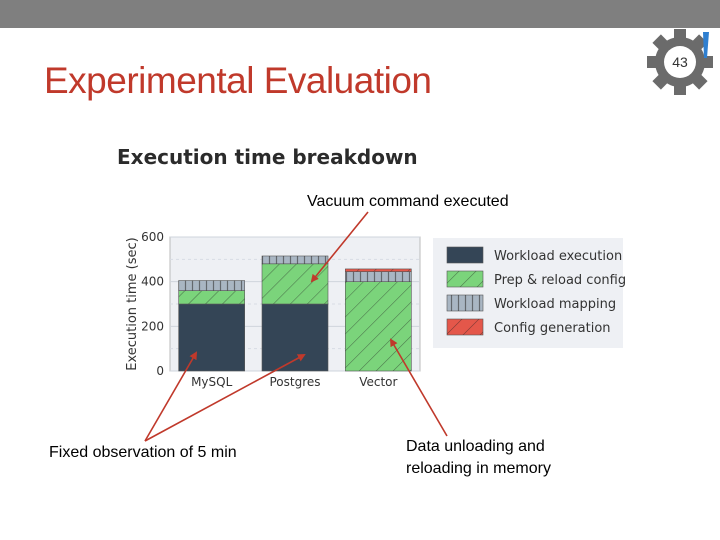 Image resolution: width=720 pixels, height=540 pixels. What do you see at coordinates (558, 256) in the screenshot?
I see `legend-label: Workload execution` at bounding box center [558, 256].